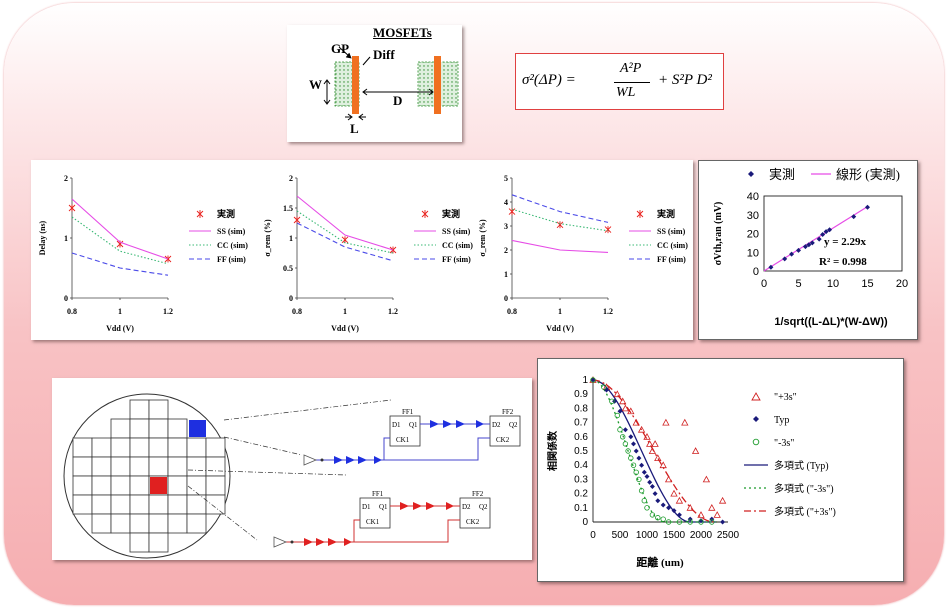 The image size is (950, 610). Describe the element at coordinates (640, 214) in the screenshot. I see `legend-asterisk` at that location.